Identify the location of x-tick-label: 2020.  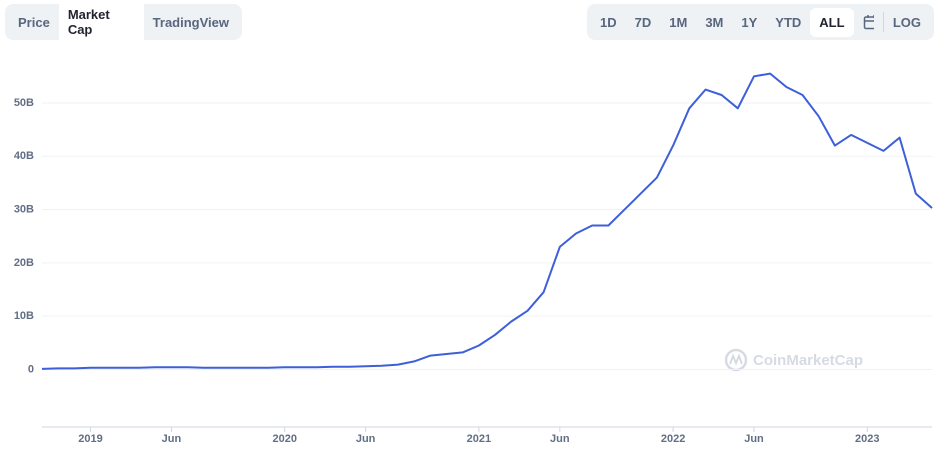
(284, 439).